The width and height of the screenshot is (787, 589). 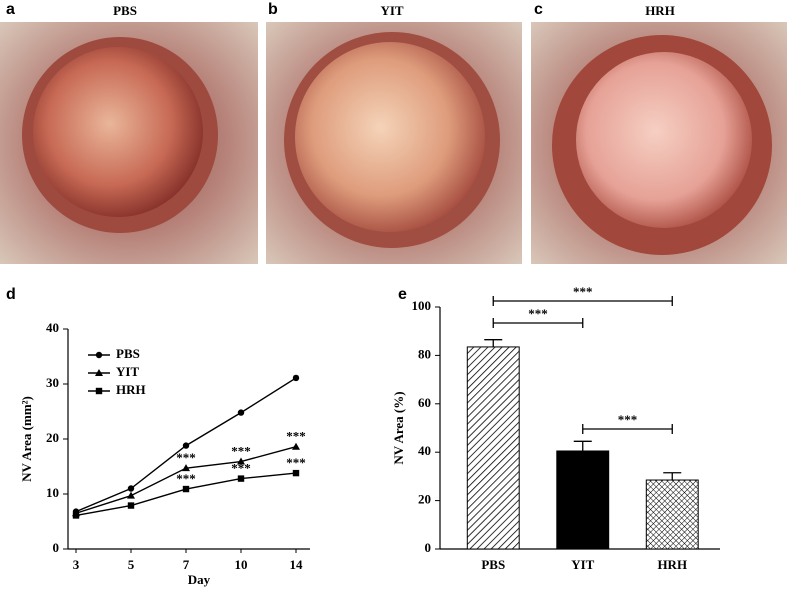 I want to click on panel-label: e, so click(x=402, y=294).